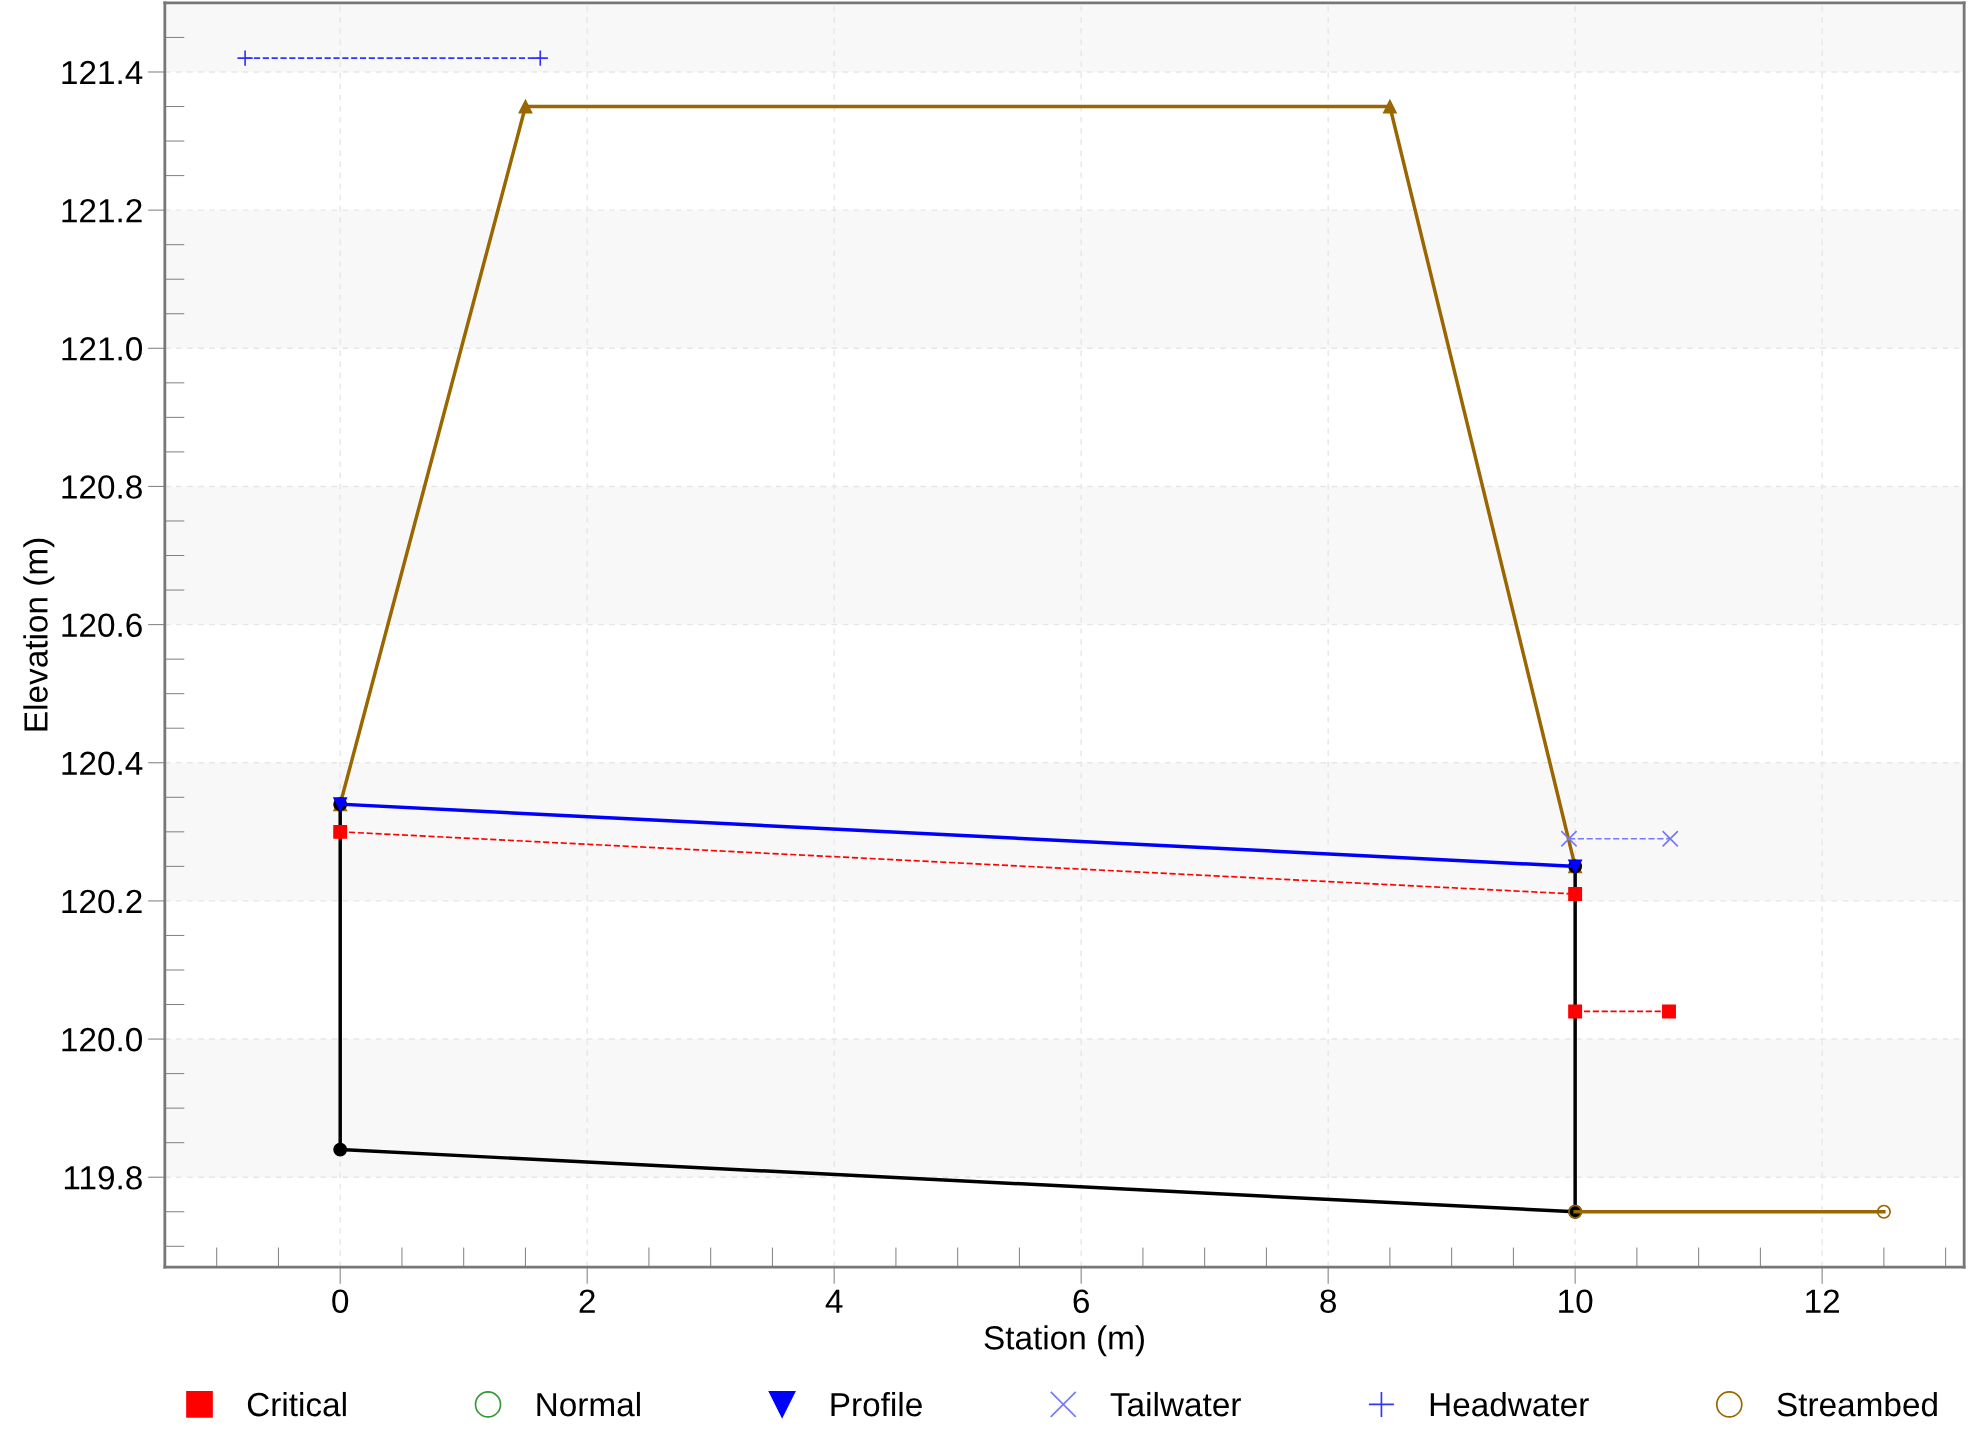 The image size is (1986, 1453). What do you see at coordinates (102, 901) in the screenshot?
I see `y-tick-label: 120.2` at bounding box center [102, 901].